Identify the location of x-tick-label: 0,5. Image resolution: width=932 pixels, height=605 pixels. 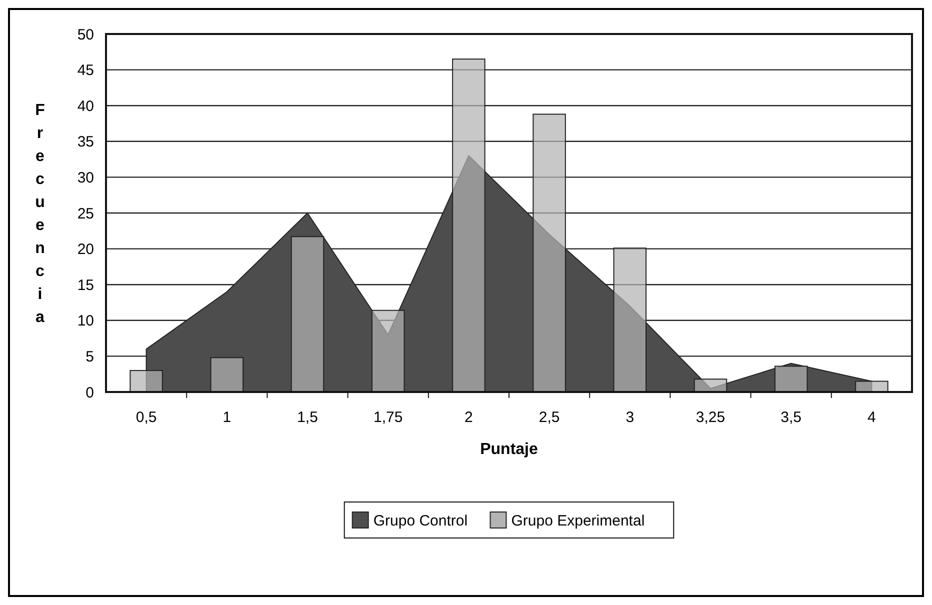
(146, 417).